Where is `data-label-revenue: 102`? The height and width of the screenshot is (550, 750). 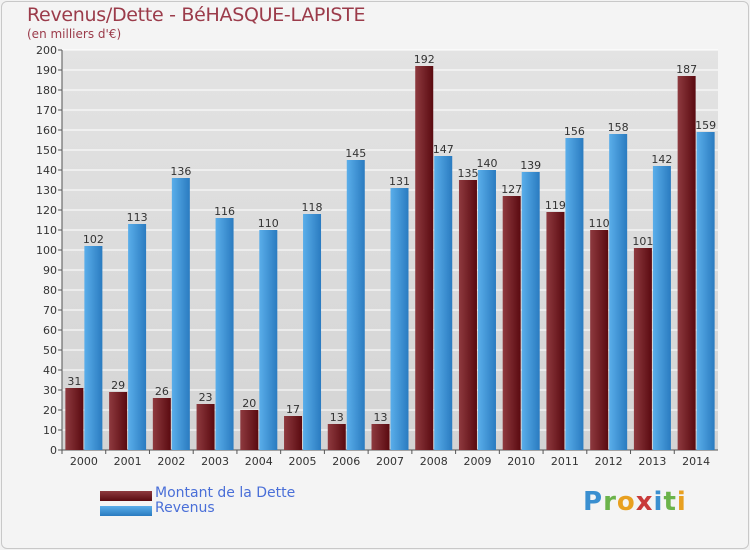 data-label-revenue: 102 is located at coordinates (93, 239).